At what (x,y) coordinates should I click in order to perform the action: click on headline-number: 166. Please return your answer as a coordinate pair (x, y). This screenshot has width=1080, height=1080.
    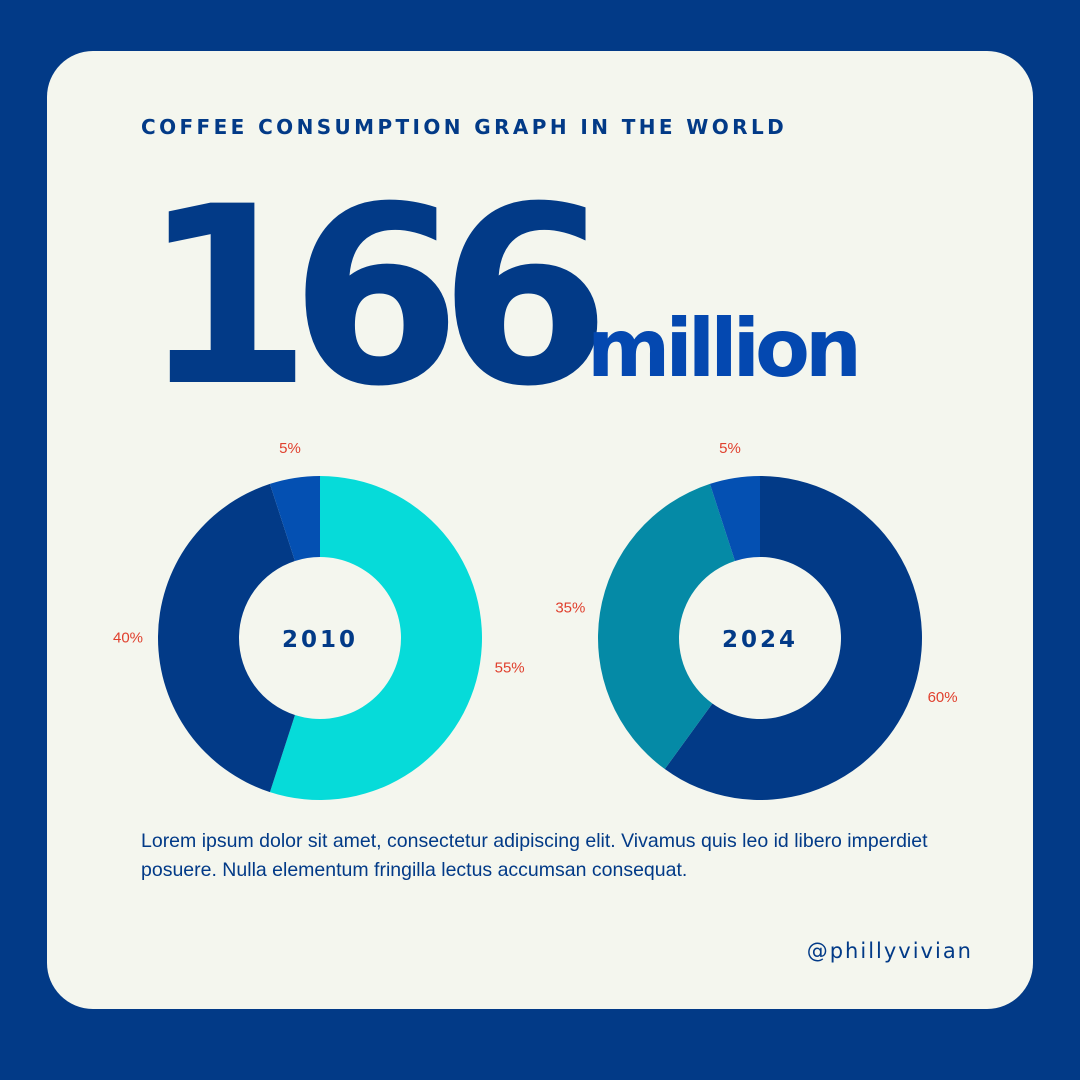
    Looking at the image, I should click on (375, 298).